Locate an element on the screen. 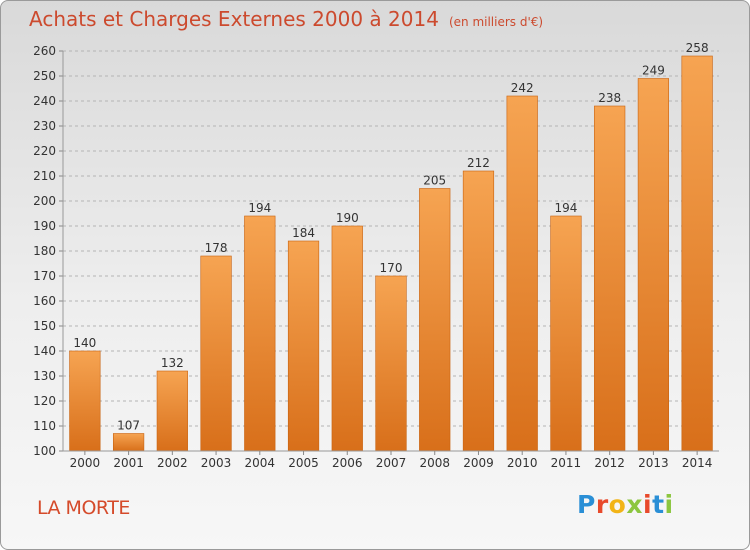  x-tick-label: 2004 is located at coordinates (260, 463).